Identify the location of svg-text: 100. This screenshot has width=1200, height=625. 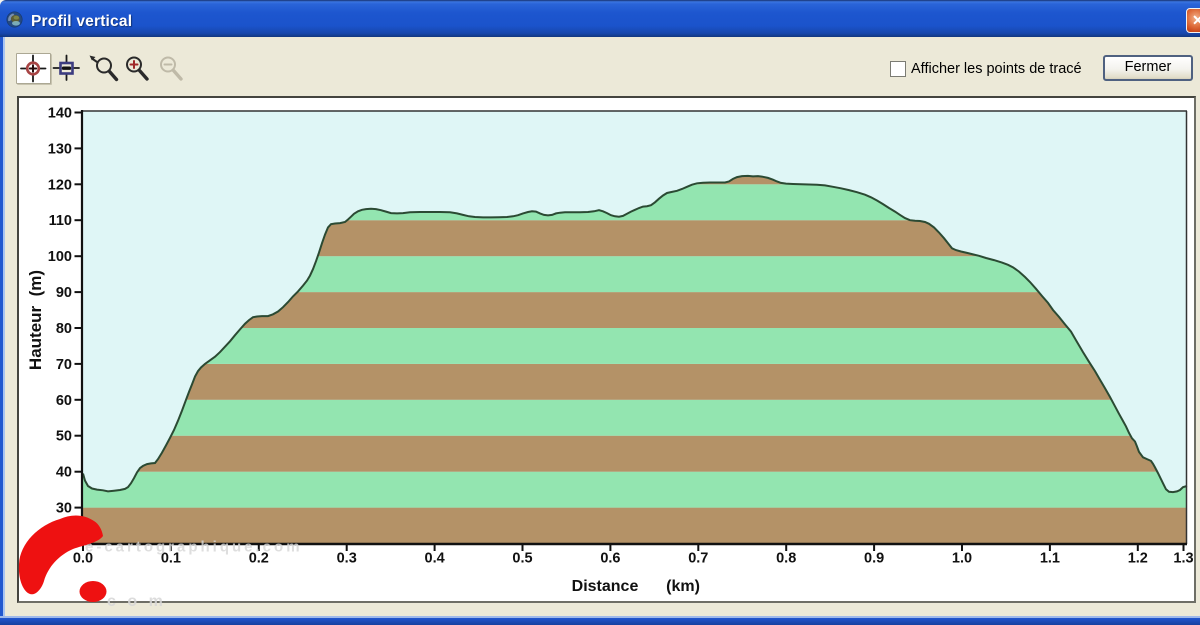
(60, 257).